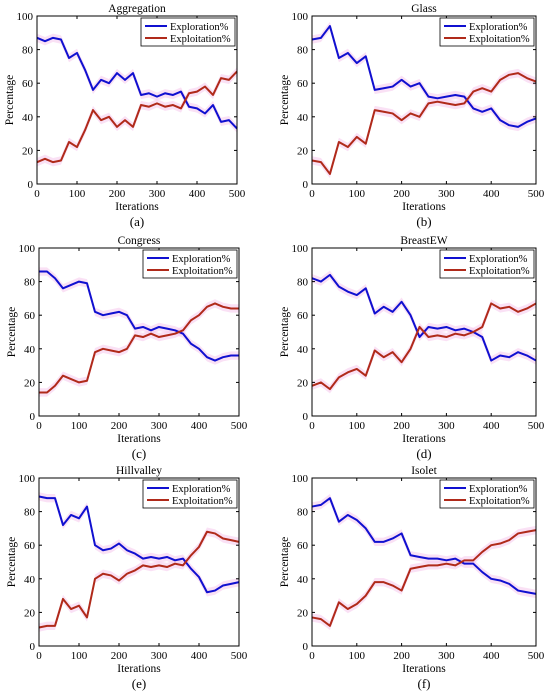 The height and width of the screenshot is (695, 550). Describe the element at coordinates (424, 683) in the screenshot. I see `panel-caption: (f)` at that location.